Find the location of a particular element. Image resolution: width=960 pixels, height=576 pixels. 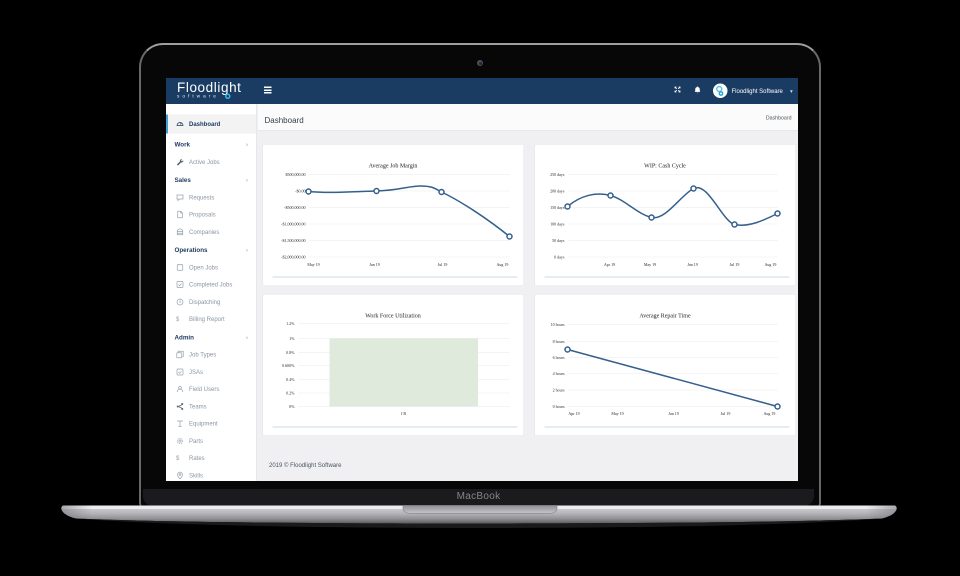

svg-text: 0.8% is located at coordinates (290, 352).